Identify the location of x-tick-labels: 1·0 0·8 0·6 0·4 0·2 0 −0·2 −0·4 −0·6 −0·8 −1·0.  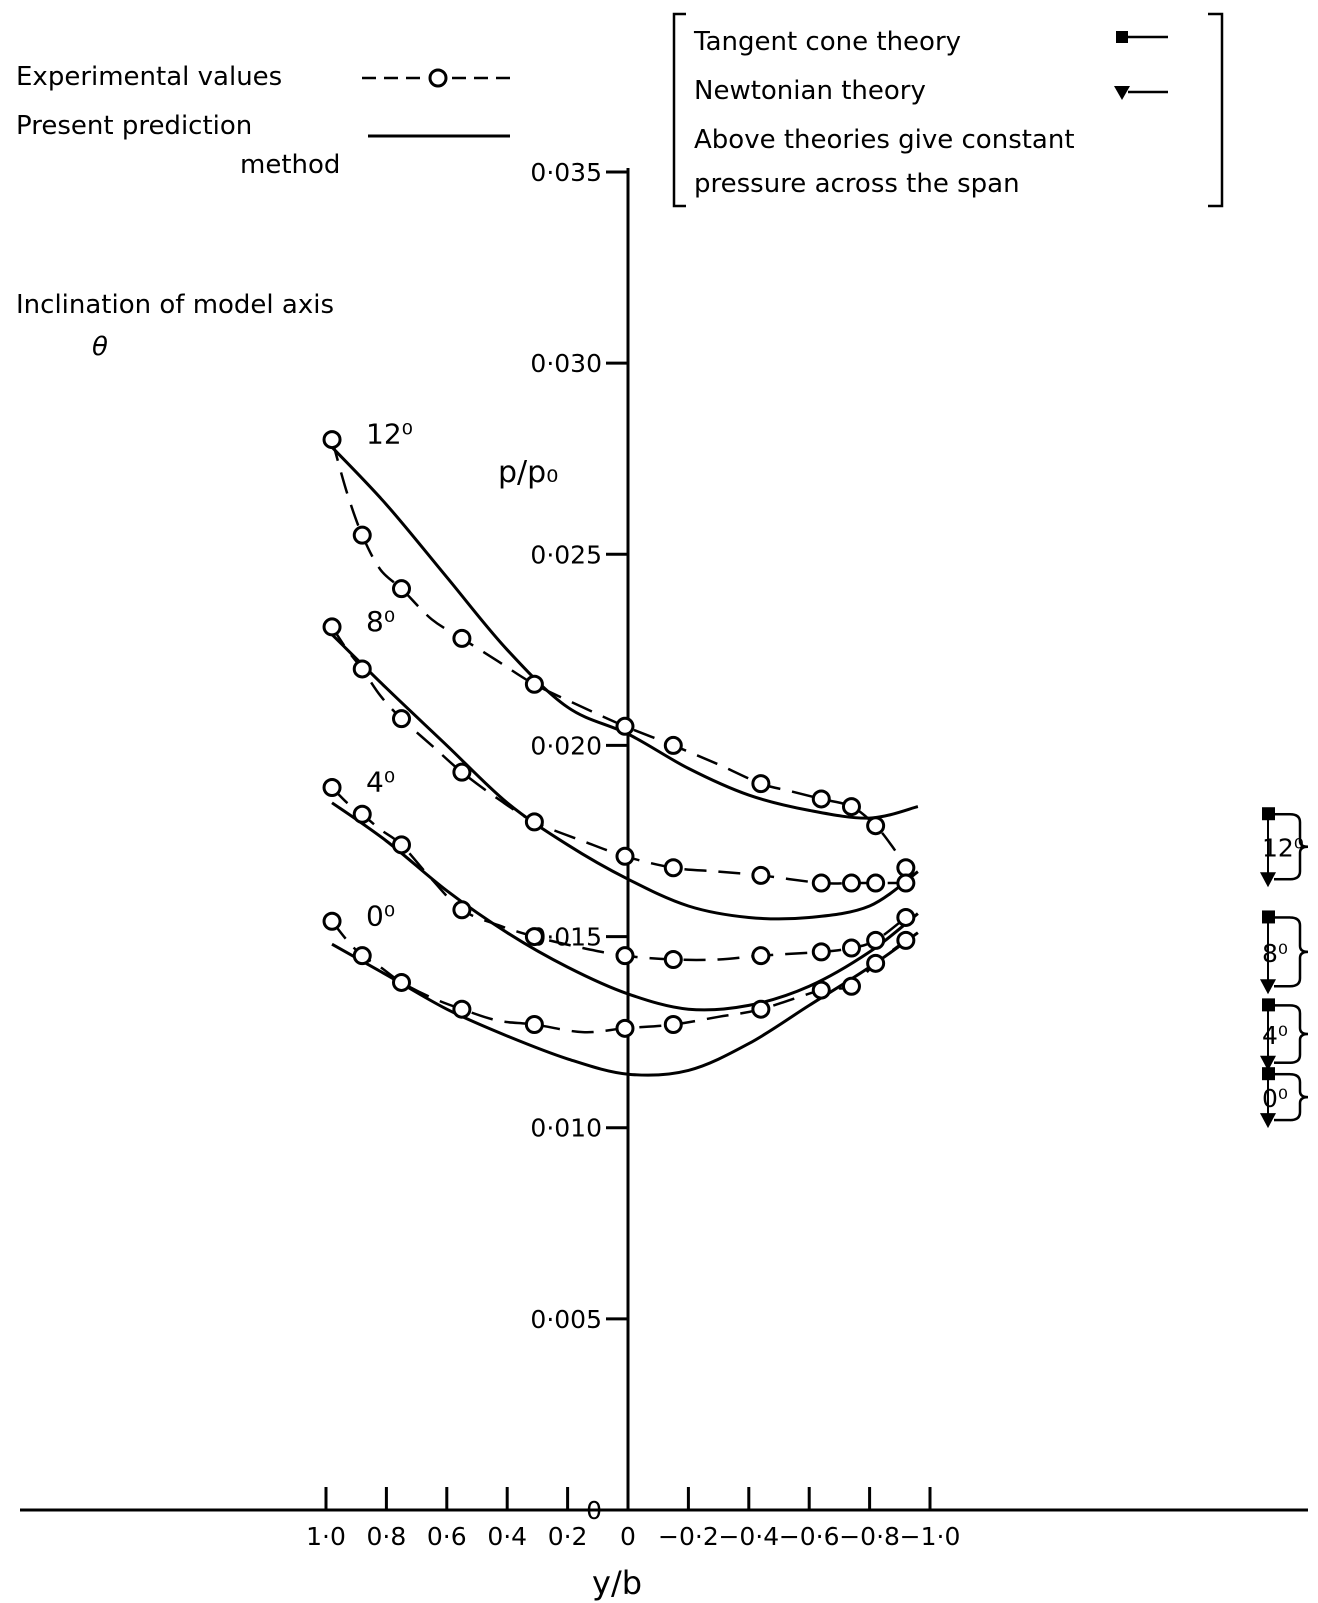
(633, 1536).